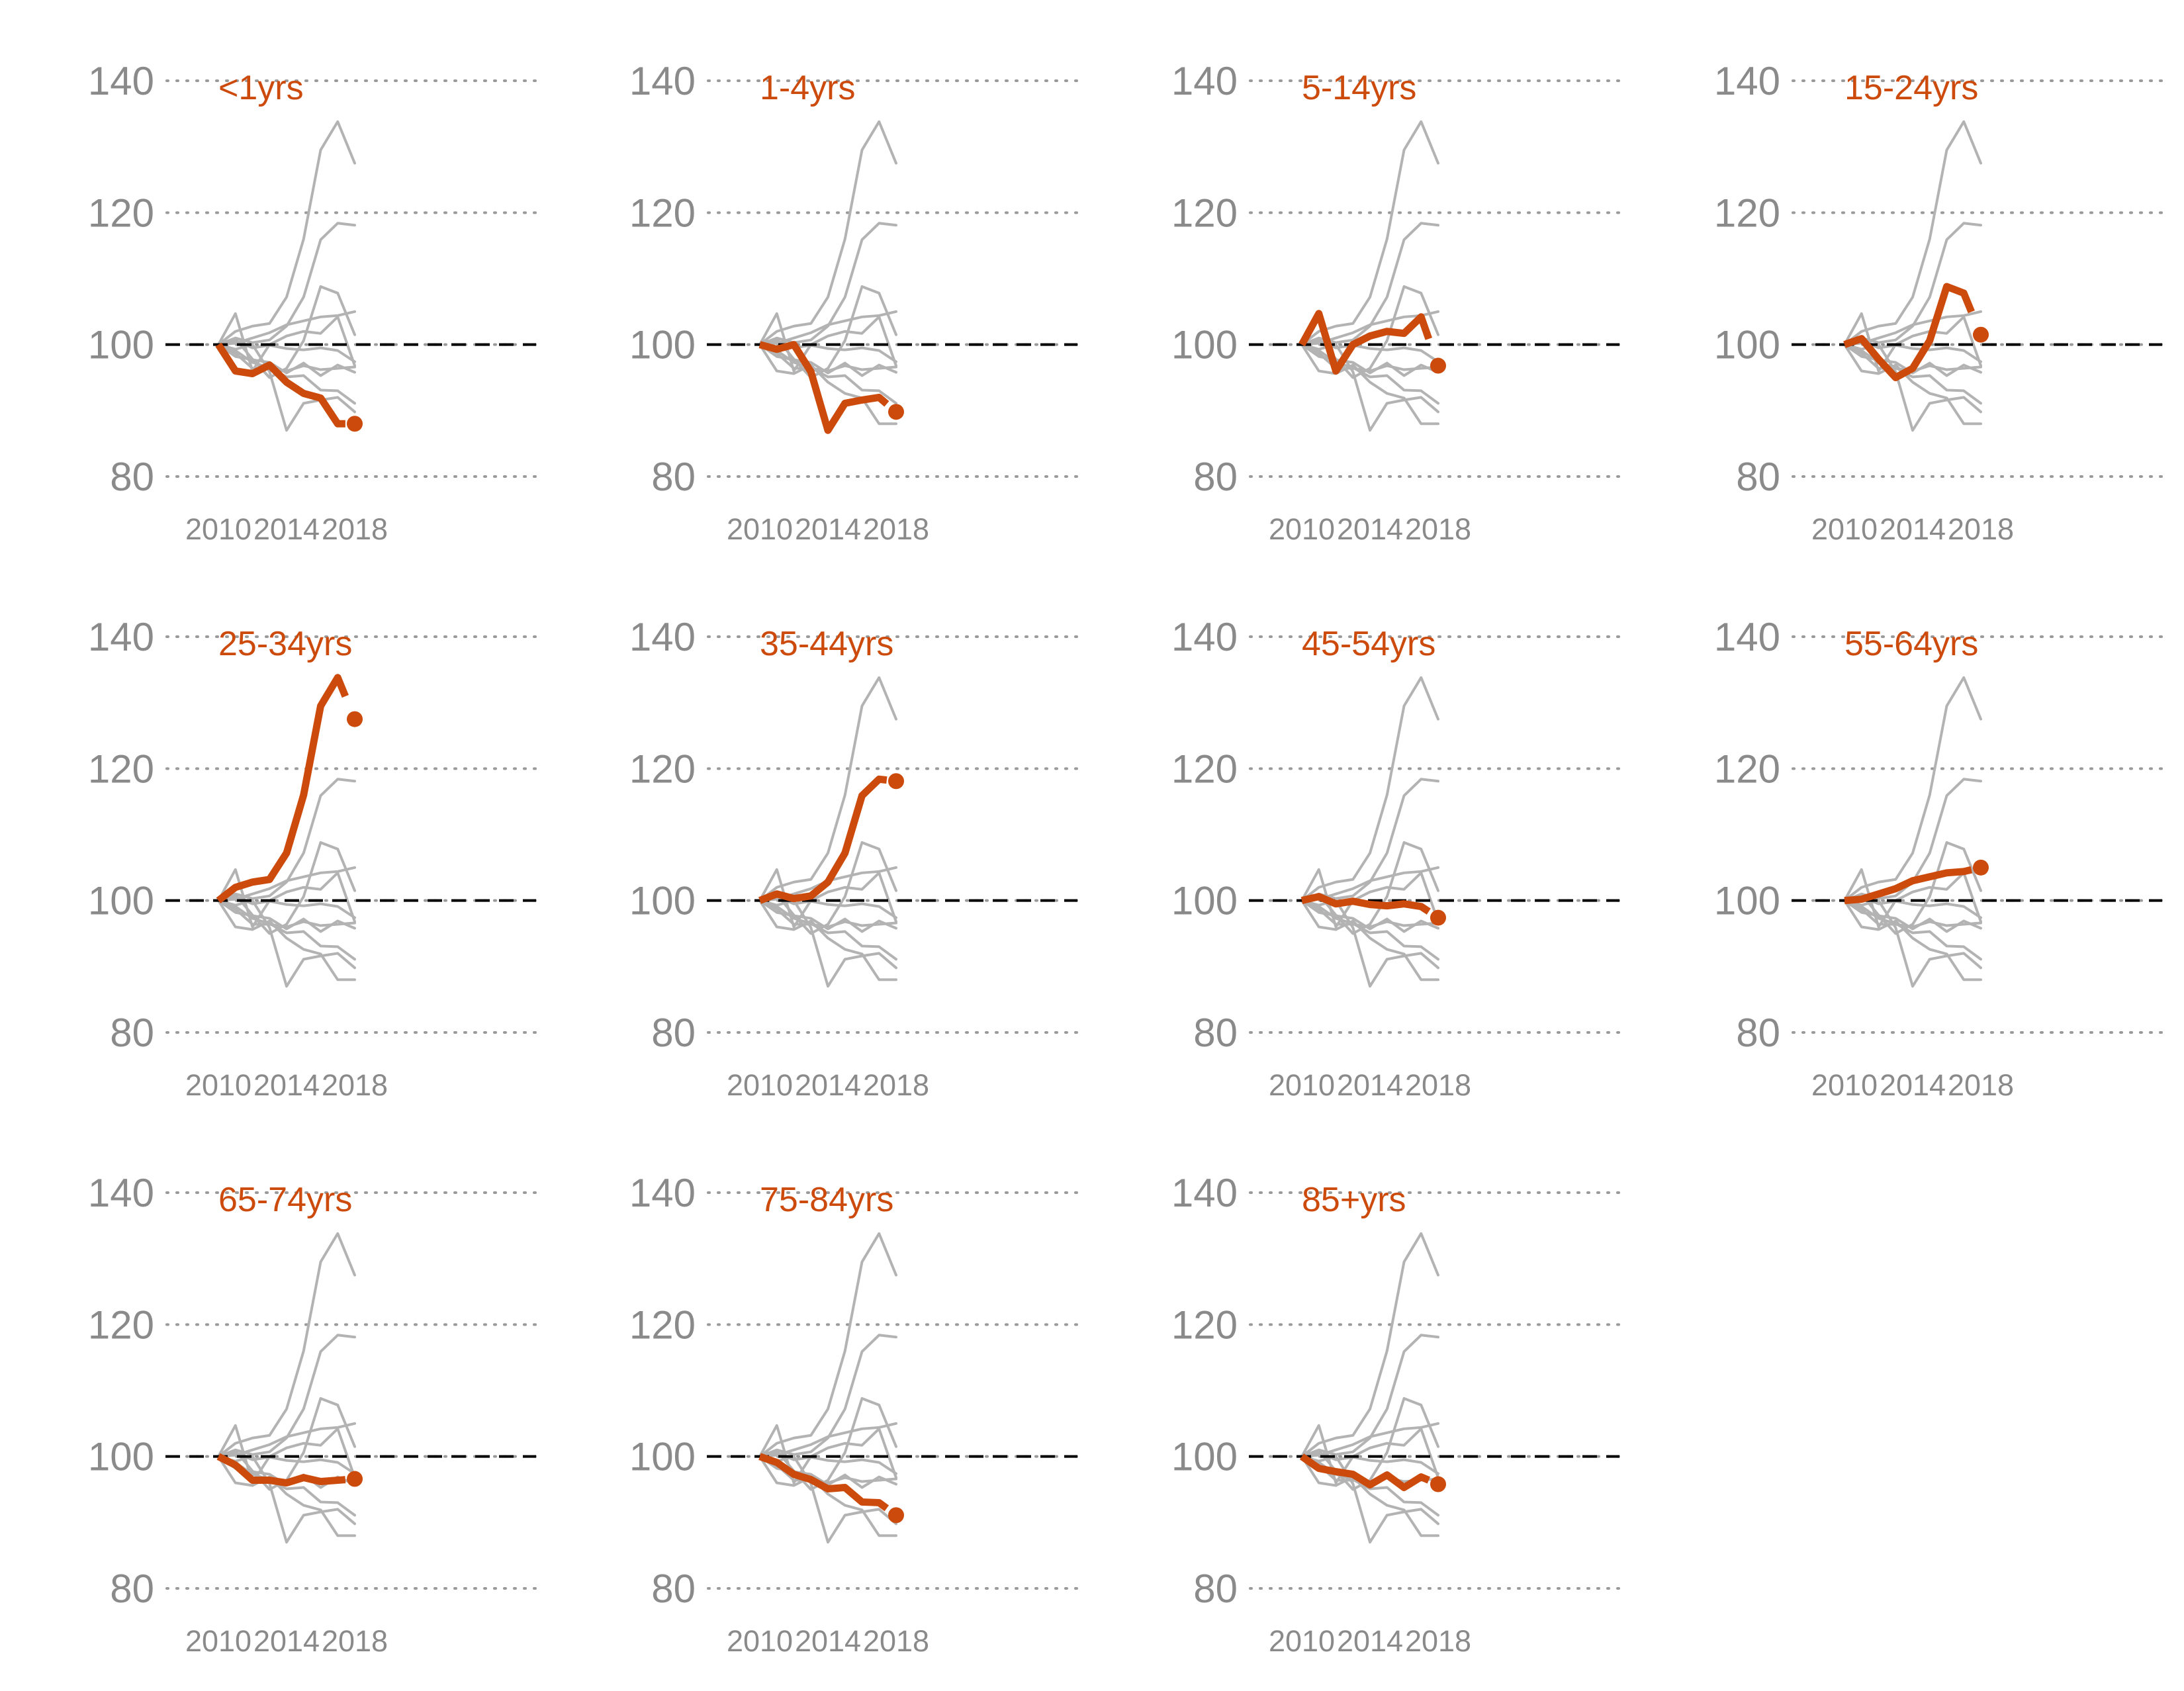 The image size is (2184, 1691). Describe the element at coordinates (261, 88) in the screenshot. I see `panel-title: <1yrs` at that location.